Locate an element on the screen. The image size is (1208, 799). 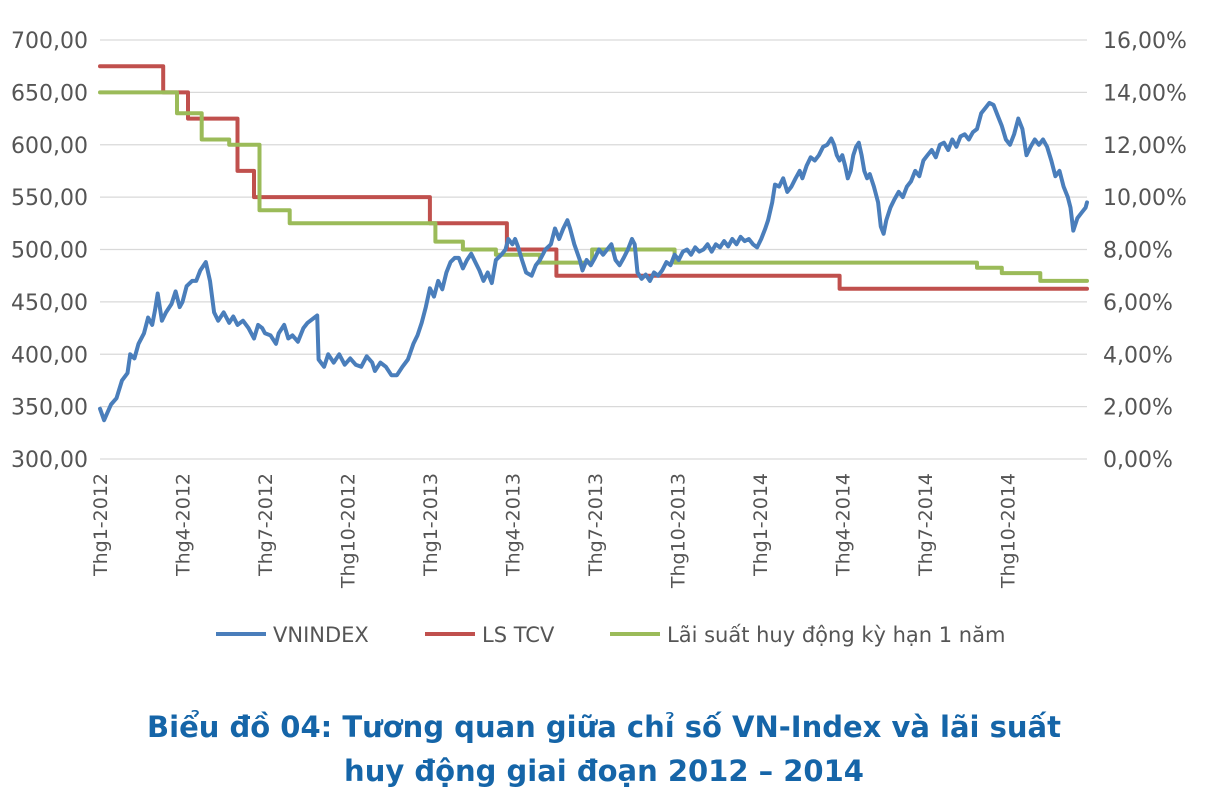
right-axis-tick-label: 16,00% is located at coordinates (1145, 41).